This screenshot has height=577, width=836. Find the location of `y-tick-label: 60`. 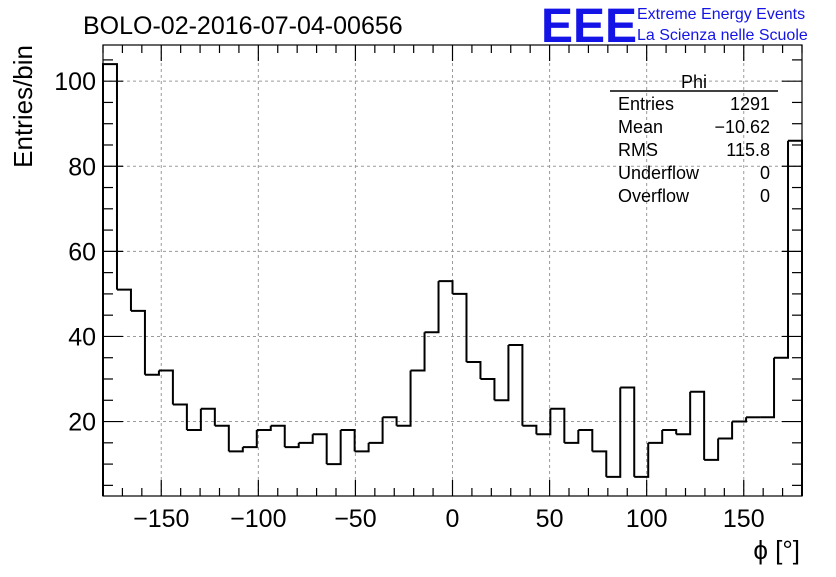

y-tick-label: 60 is located at coordinates (82, 252).